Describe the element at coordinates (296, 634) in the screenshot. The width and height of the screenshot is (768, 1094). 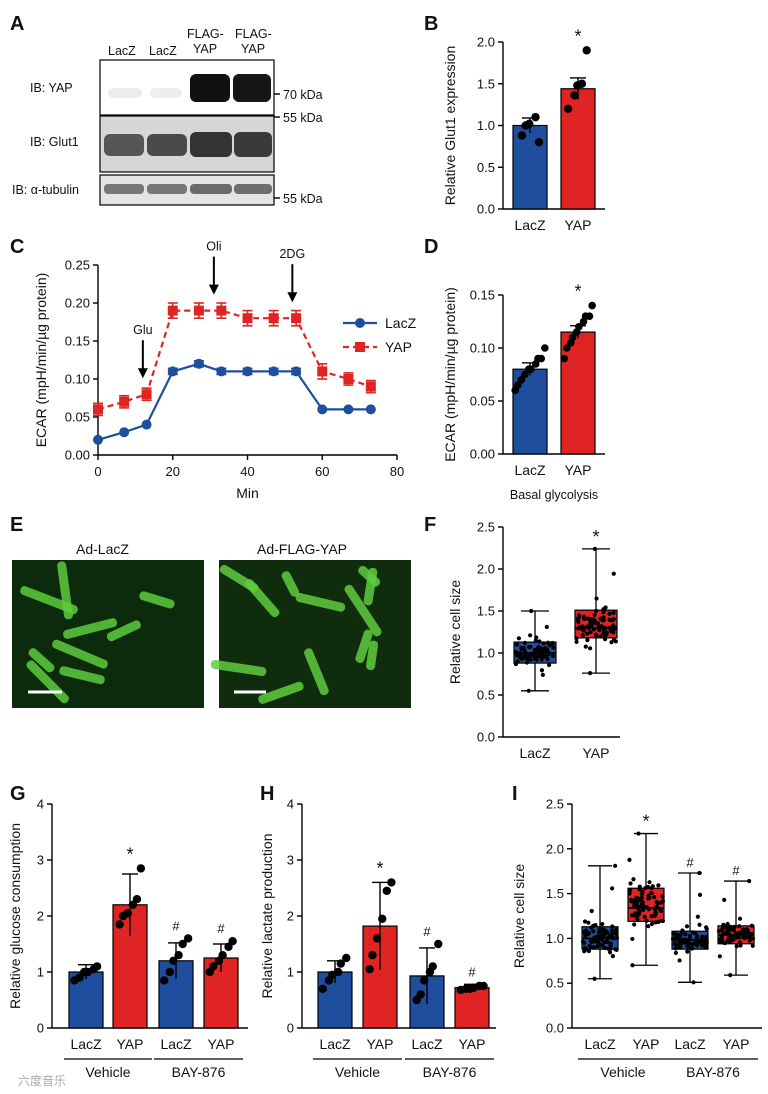
I see `cells-yap` at that location.